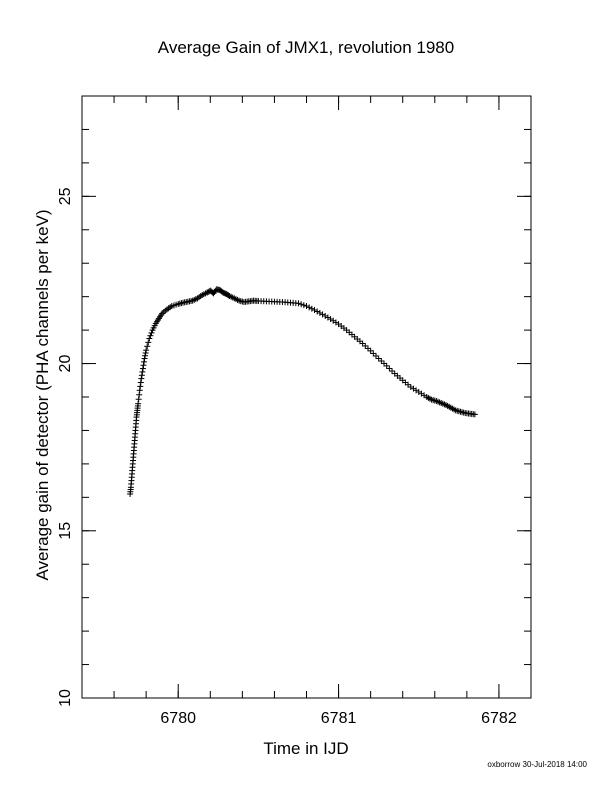  What do you see at coordinates (65, 531) in the screenshot?
I see `y-tick-label: 15` at bounding box center [65, 531].